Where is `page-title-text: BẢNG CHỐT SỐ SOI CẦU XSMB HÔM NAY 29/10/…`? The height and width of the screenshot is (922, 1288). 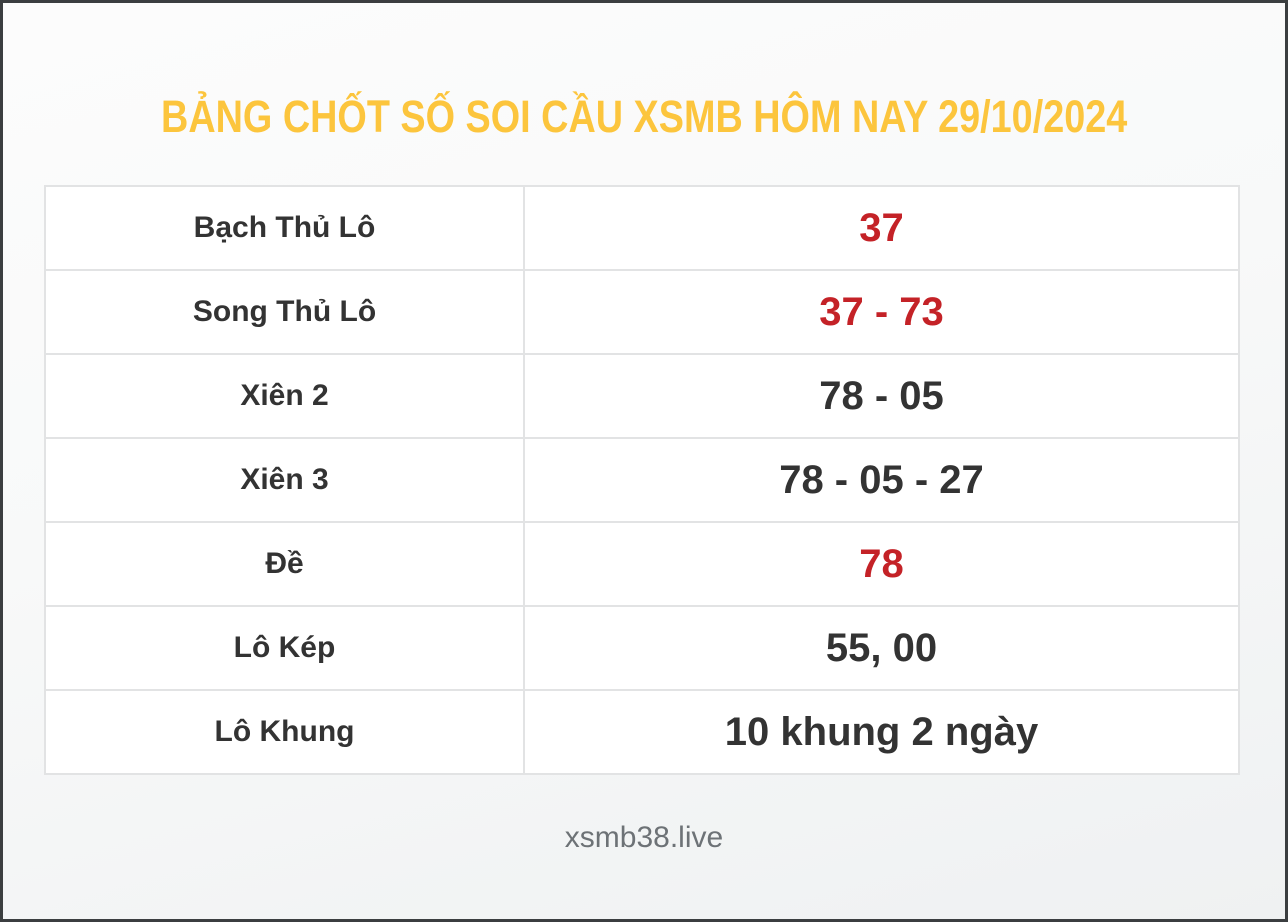
page-title-text: BẢNG CHỐT SỐ SOI CẦU XSMB HÔM NAY 29/10/… is located at coordinates (644, 116).